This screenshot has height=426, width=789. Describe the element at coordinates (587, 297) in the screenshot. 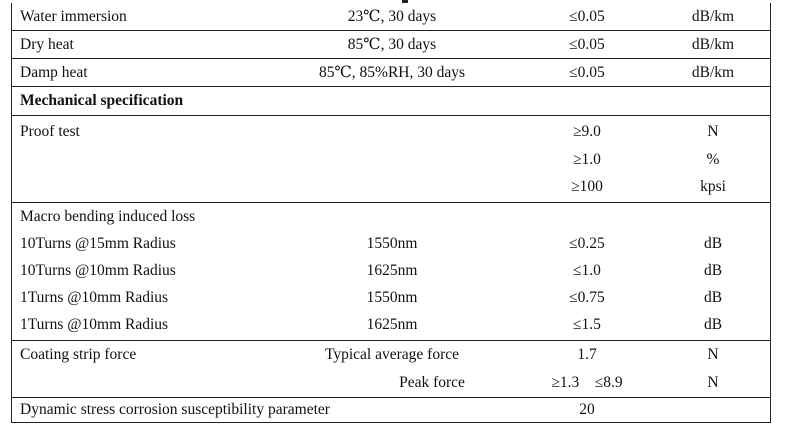

I see `spec-value: ≤0.75` at that location.